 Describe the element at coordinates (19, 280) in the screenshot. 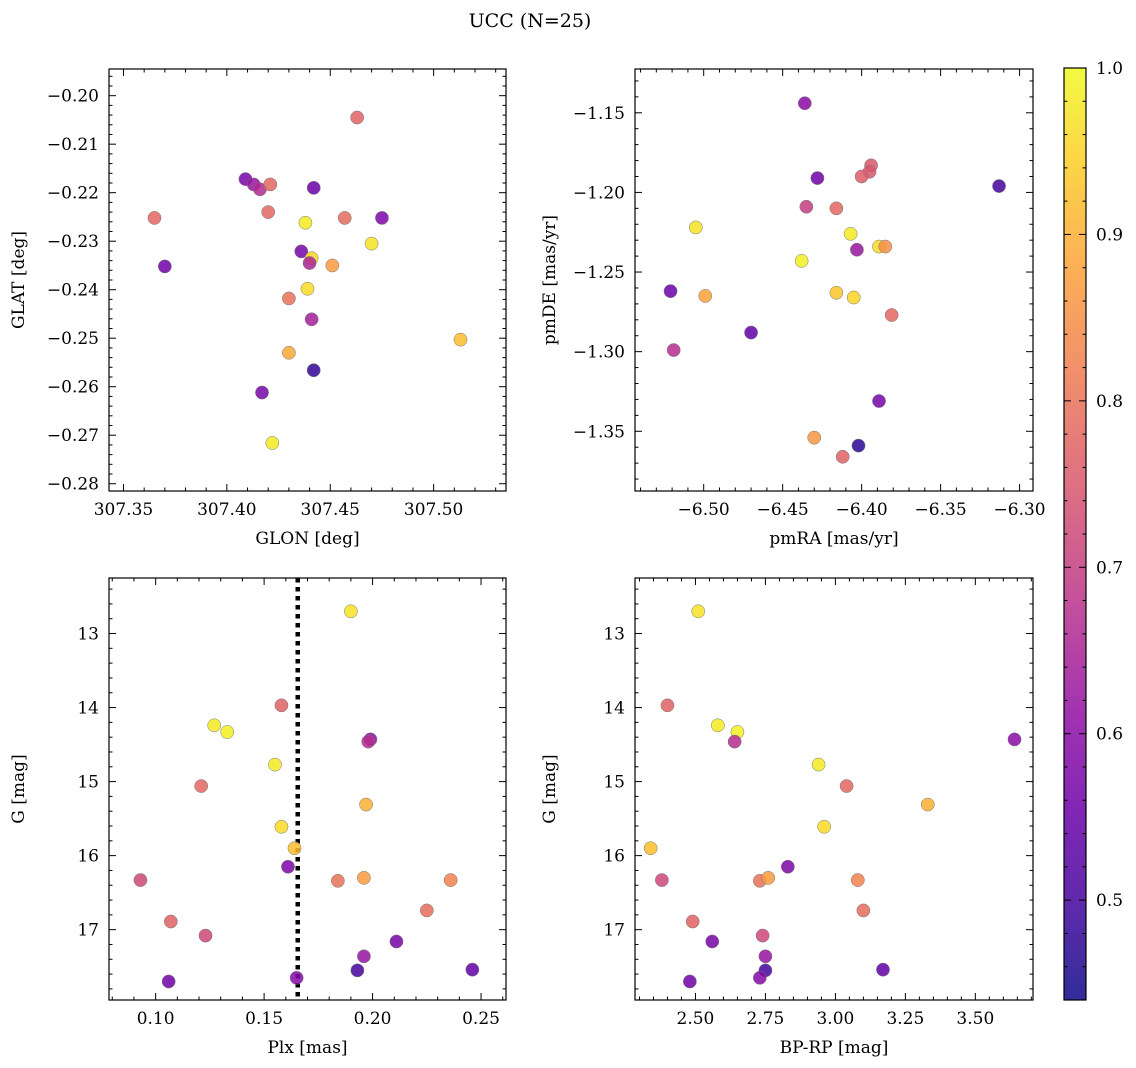

I see `y-axis-label: GLAT [deg]` at that location.